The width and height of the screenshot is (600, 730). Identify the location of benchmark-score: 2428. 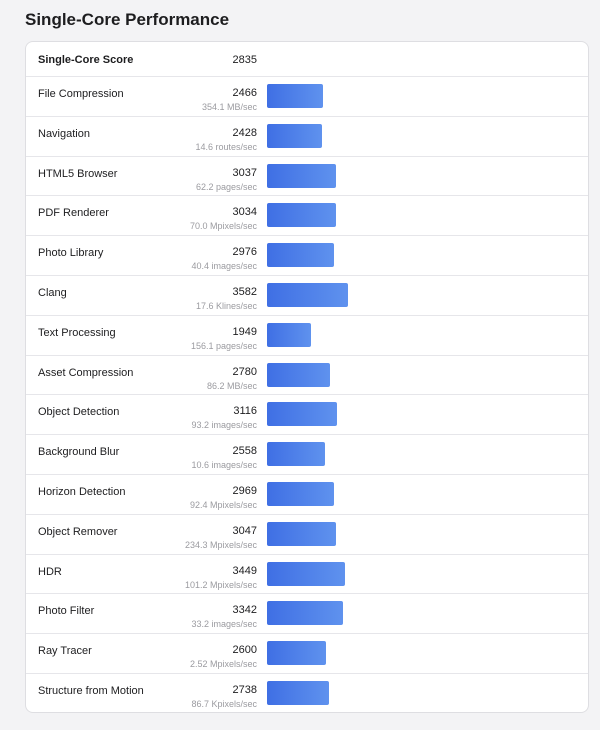
(244, 132).